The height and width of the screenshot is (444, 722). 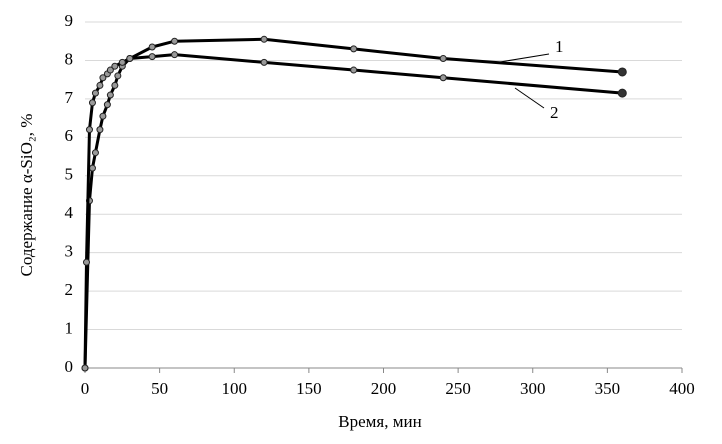 I want to click on x-axis-label: Время, мин, so click(x=379, y=421).